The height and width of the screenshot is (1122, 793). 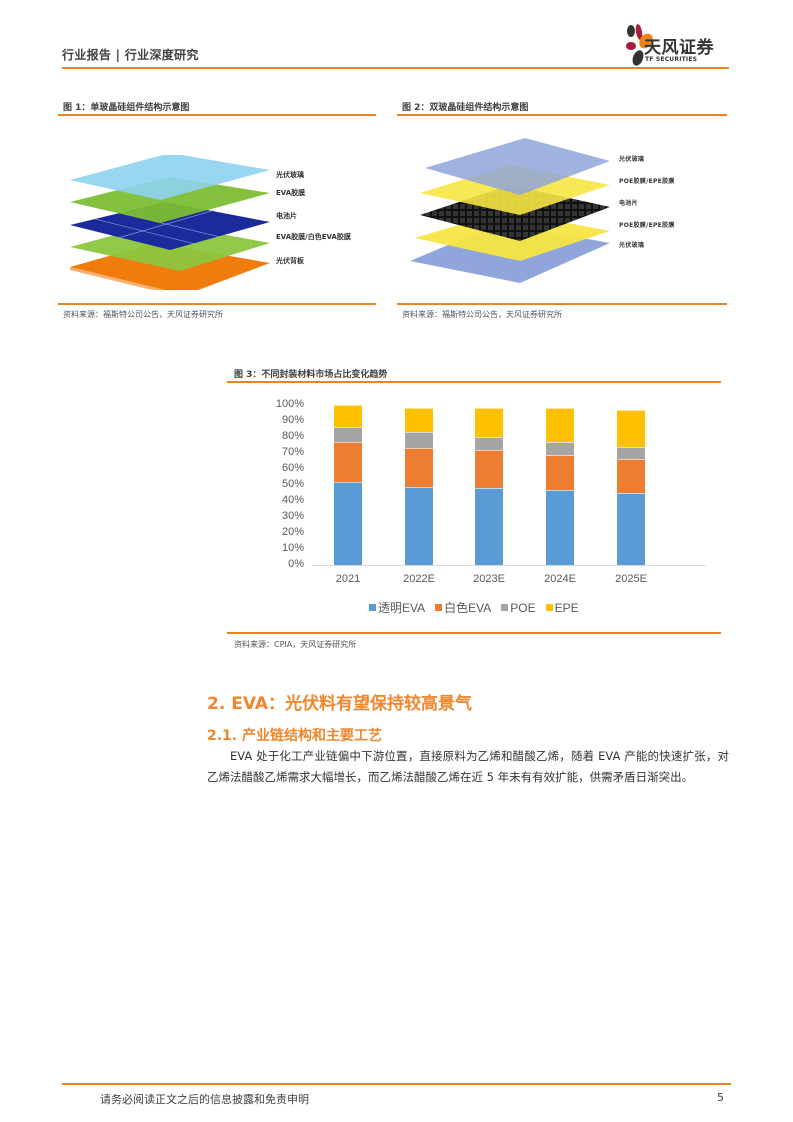 What do you see at coordinates (143, 314) in the screenshot?
I see `figure-1-source: 资料来源：福斯特公司公告，天风证券研究所` at bounding box center [143, 314].